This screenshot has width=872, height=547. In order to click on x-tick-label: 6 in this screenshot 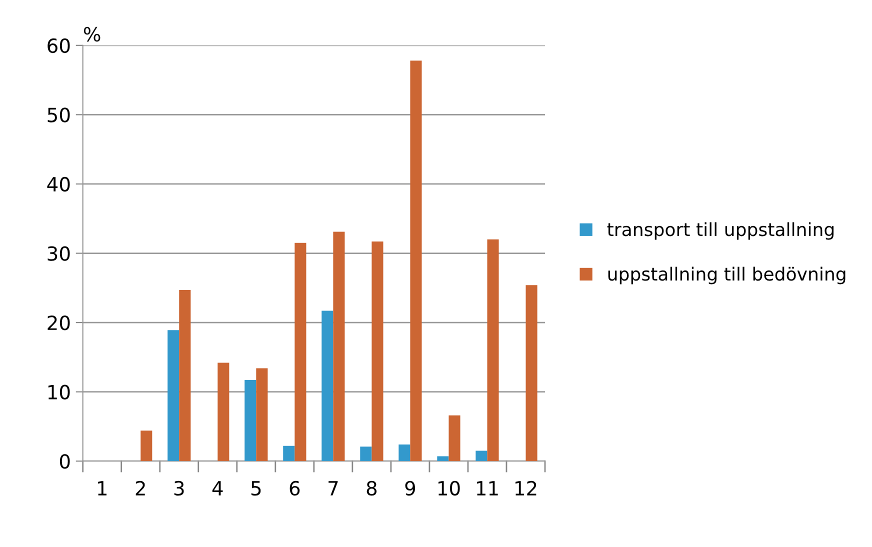, I will do `click(295, 488)`.